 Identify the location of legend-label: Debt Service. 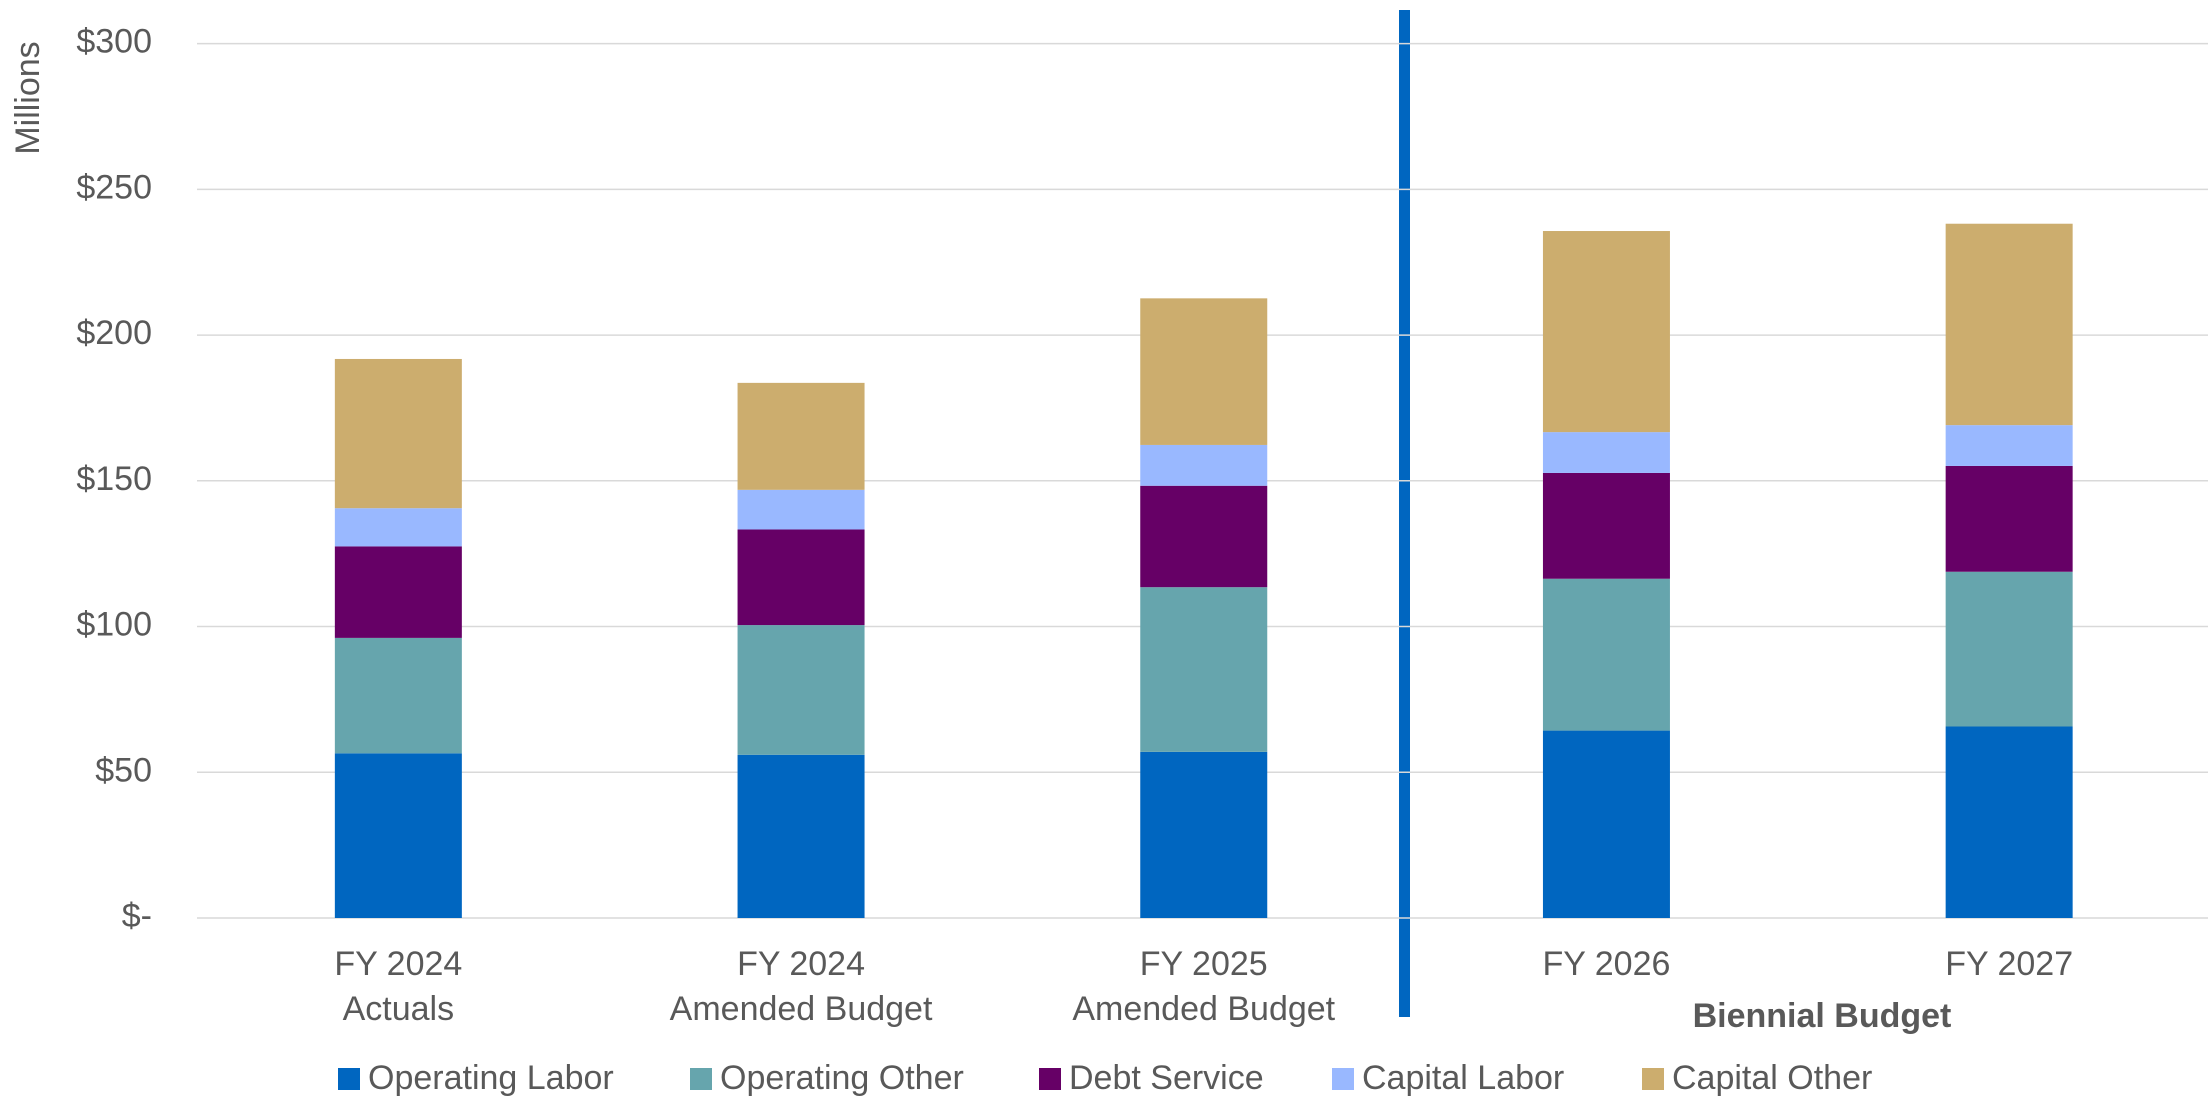
(1166, 1078).